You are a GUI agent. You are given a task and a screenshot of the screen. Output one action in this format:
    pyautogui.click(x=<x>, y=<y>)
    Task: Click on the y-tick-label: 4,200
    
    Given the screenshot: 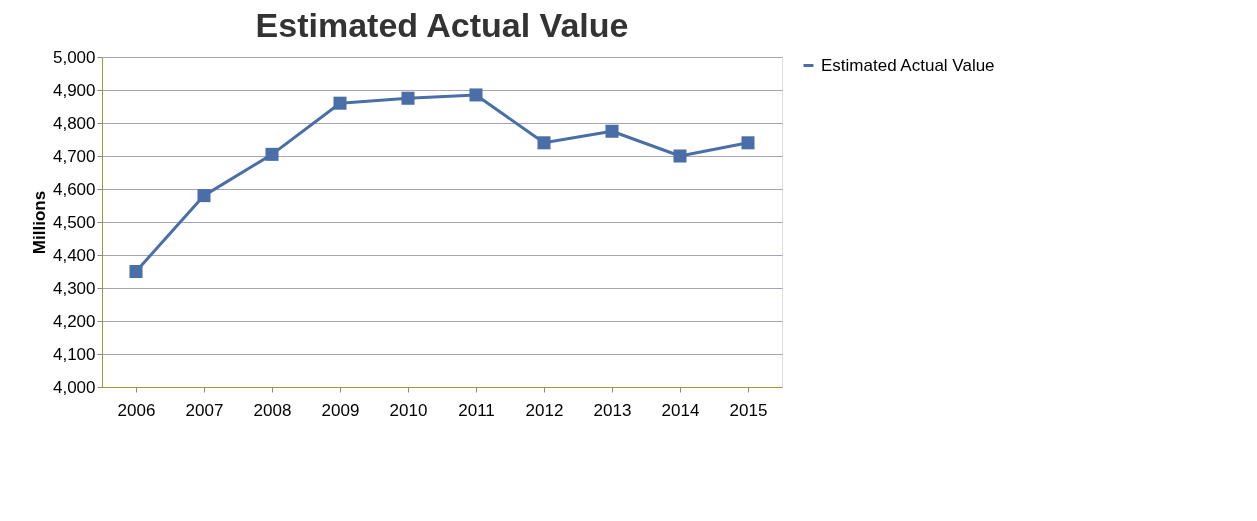 What is the action you would take?
    pyautogui.click(x=74, y=321)
    